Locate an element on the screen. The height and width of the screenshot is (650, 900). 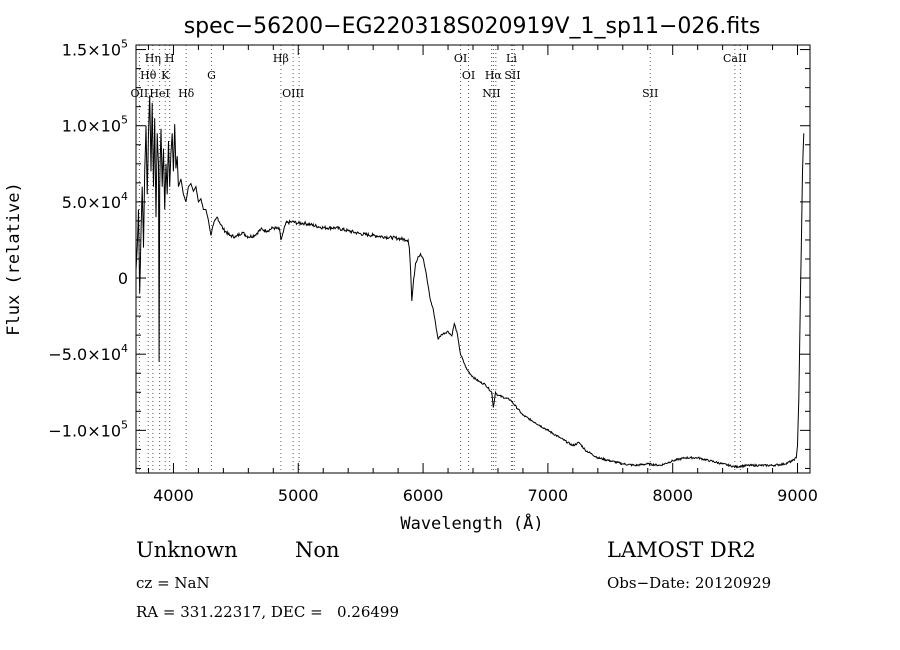
line-label: OIII is located at coordinates (293, 93).